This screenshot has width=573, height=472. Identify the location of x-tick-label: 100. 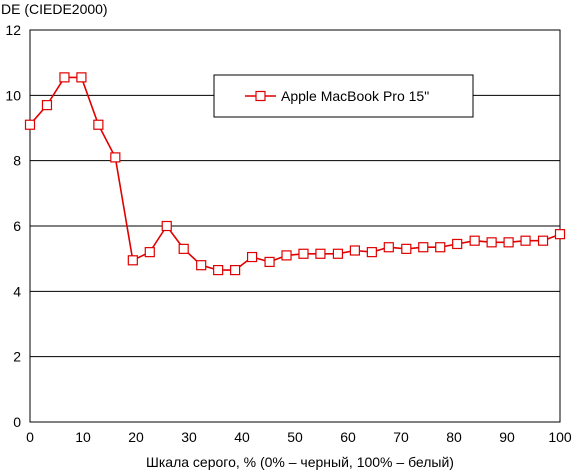
(560, 437).